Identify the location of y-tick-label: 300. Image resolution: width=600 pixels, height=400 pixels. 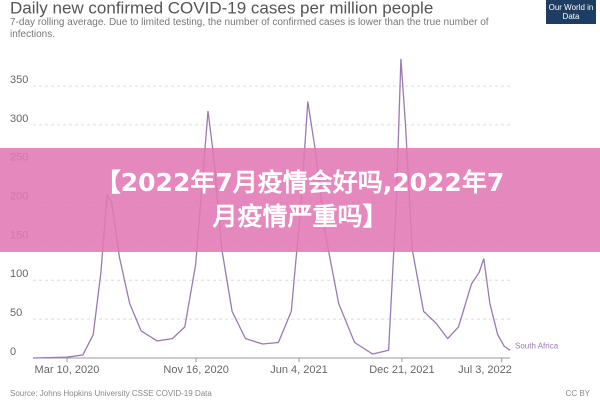
(19, 119).